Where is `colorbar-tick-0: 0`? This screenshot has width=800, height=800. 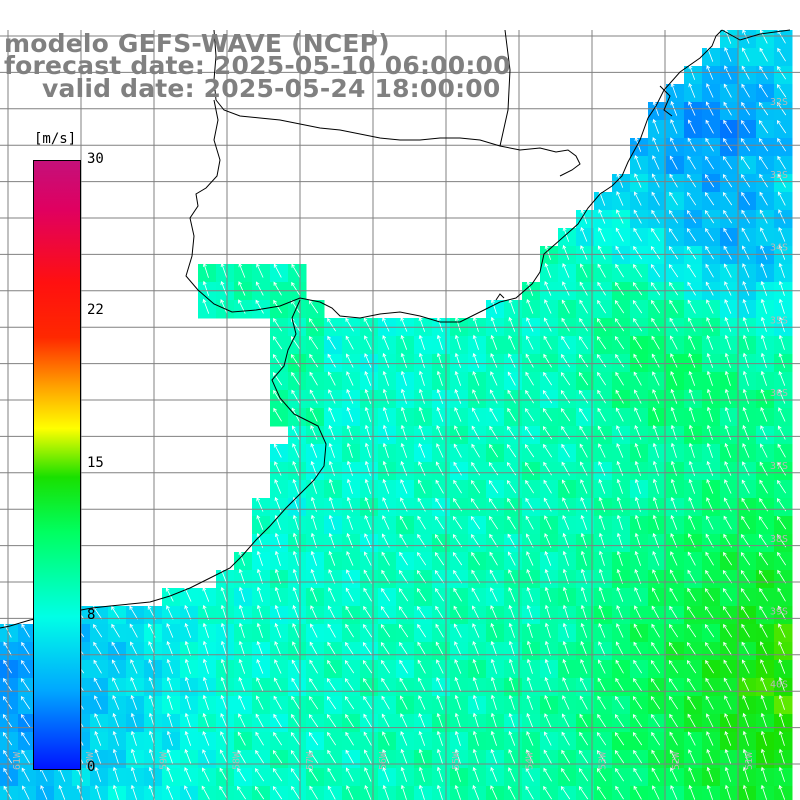
colorbar-tick-0: 0 is located at coordinates (91, 767).